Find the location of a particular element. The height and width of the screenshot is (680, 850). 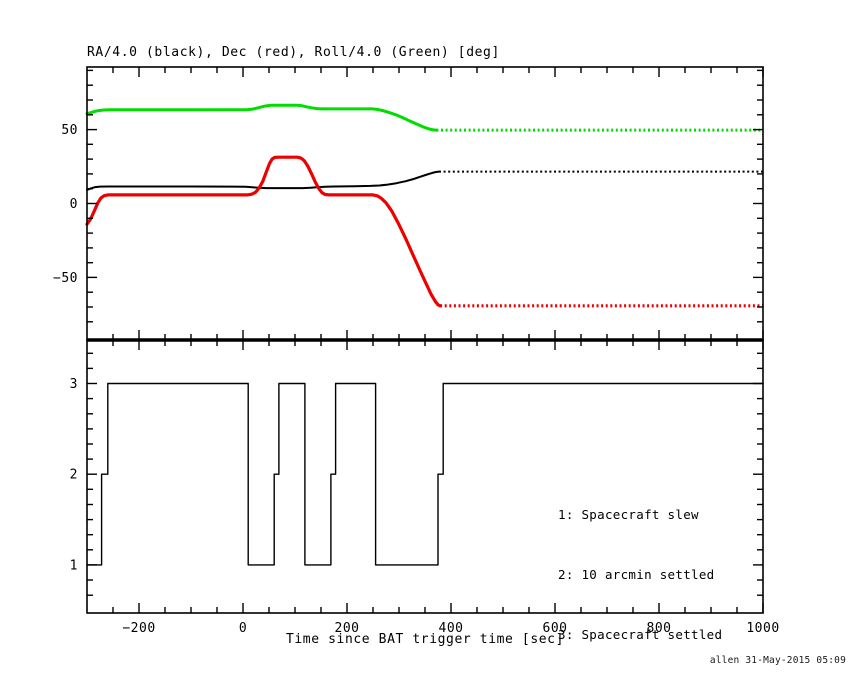

y-tick-label: 2 is located at coordinates (74, 475).